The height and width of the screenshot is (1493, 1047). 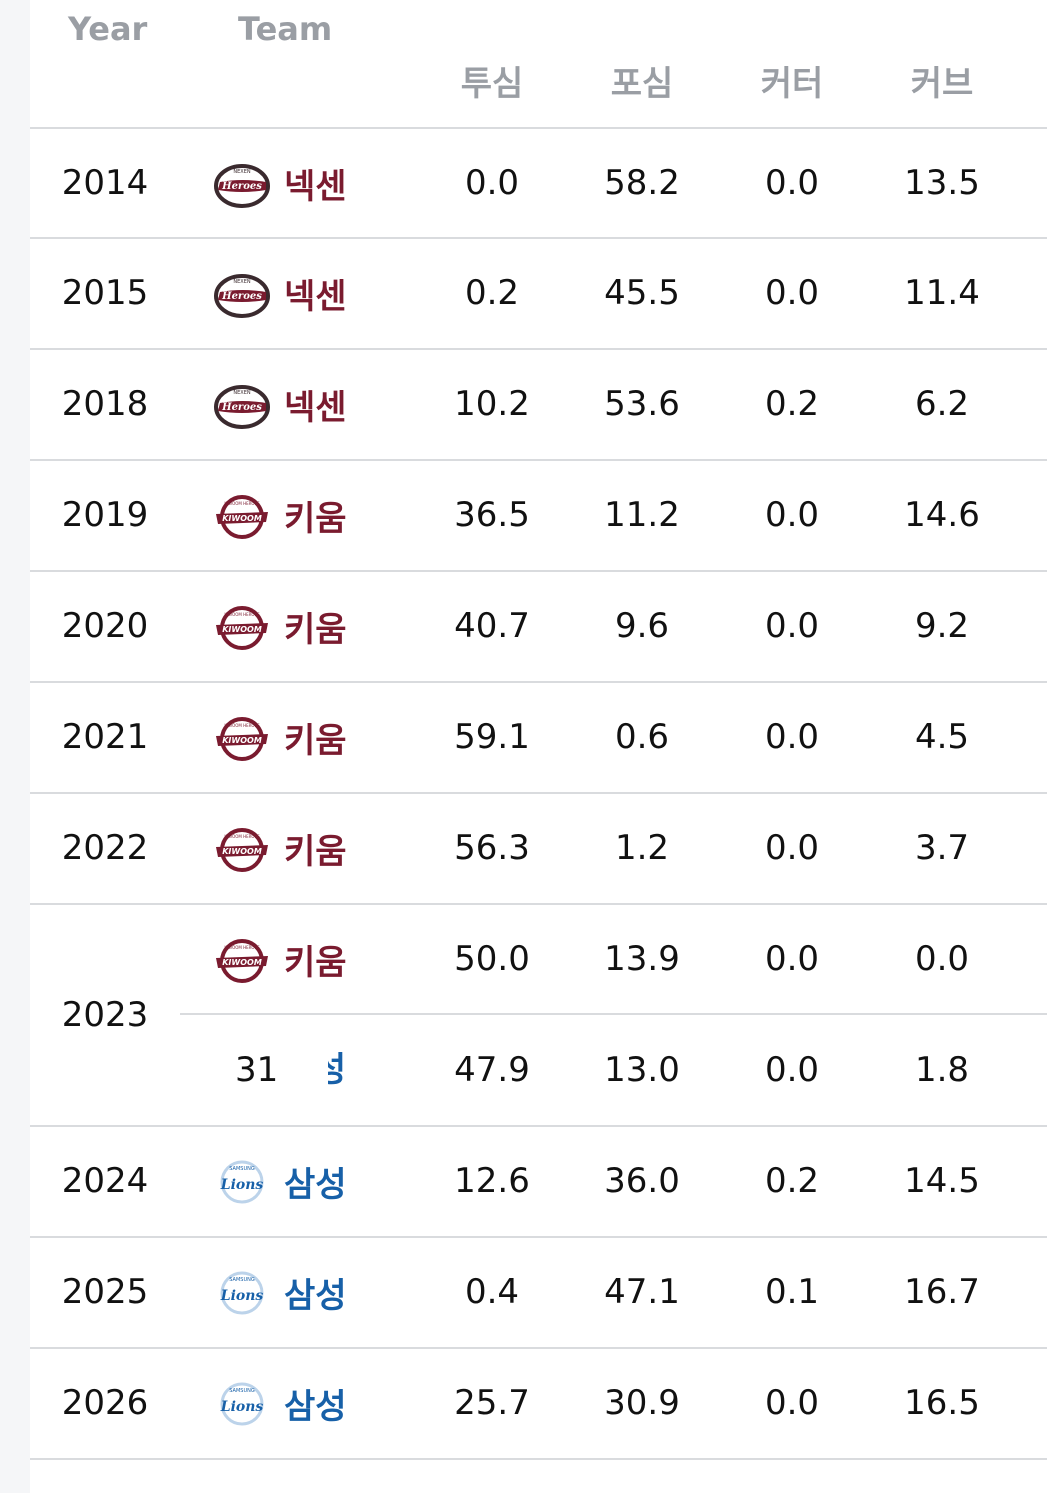 What do you see at coordinates (105, 626) in the screenshot?
I see `year-cell: 2020` at bounding box center [105, 626].